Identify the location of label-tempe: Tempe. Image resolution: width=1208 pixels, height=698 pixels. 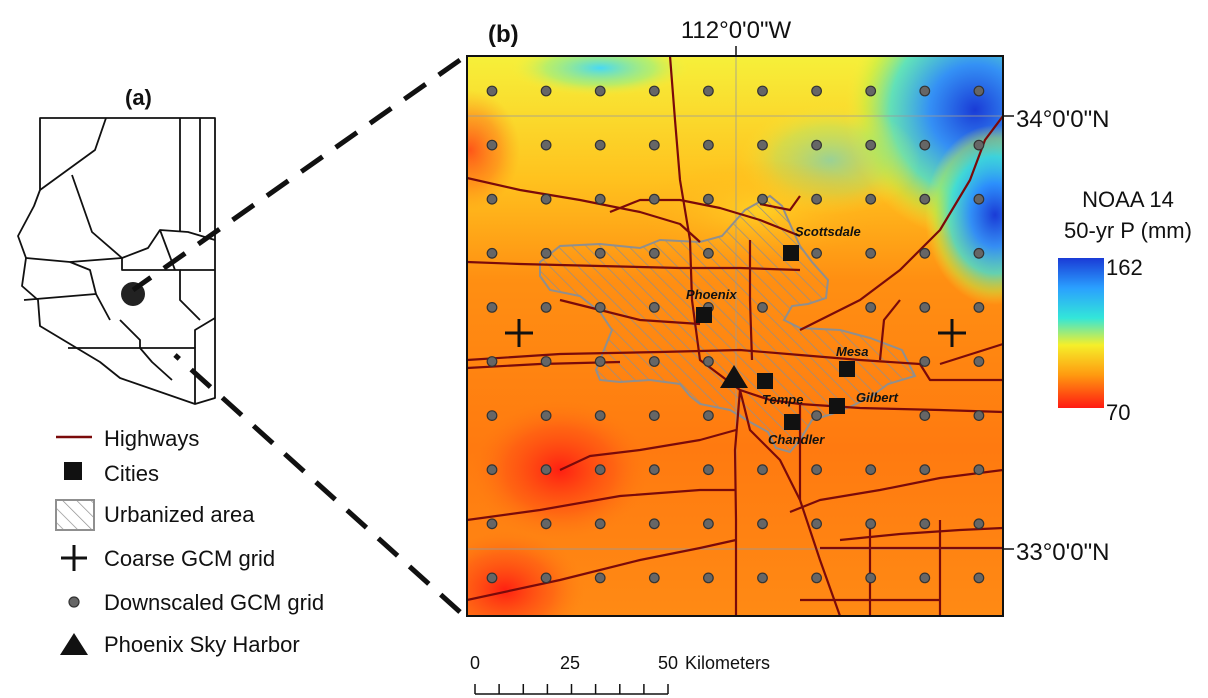
(782, 399).